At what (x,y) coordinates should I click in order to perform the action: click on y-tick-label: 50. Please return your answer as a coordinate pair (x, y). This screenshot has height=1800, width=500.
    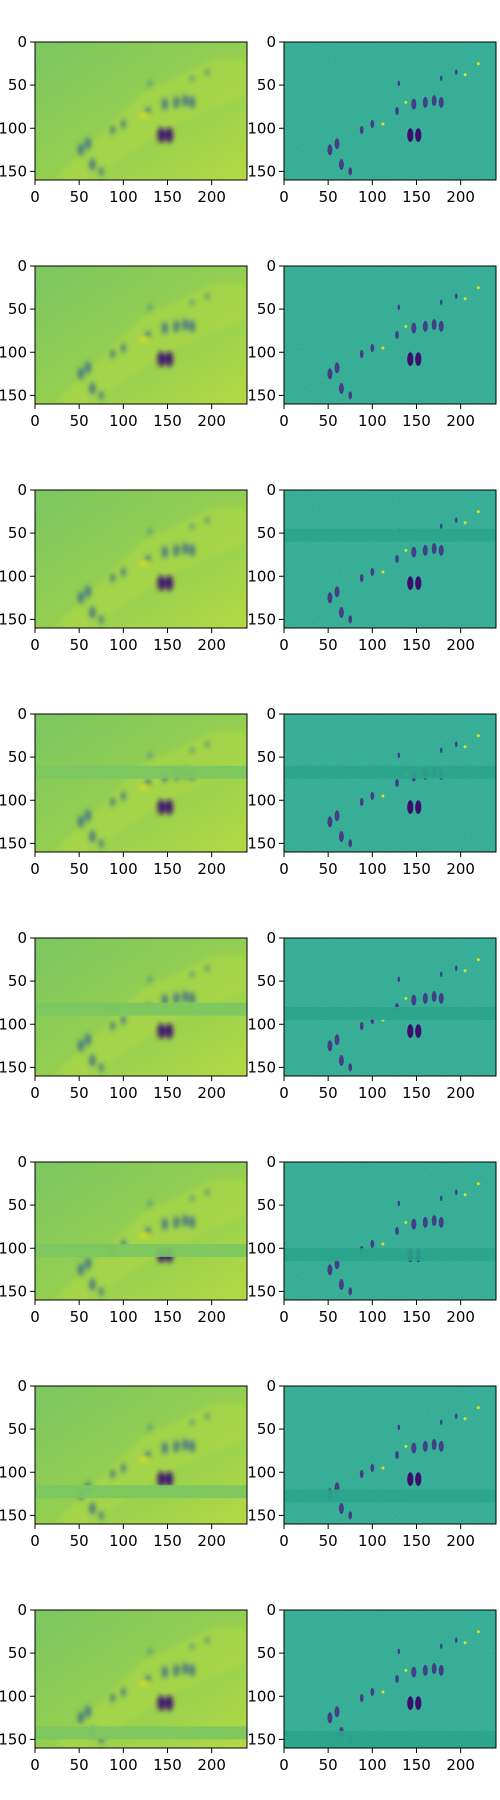
    Looking at the image, I should click on (17, 1653).